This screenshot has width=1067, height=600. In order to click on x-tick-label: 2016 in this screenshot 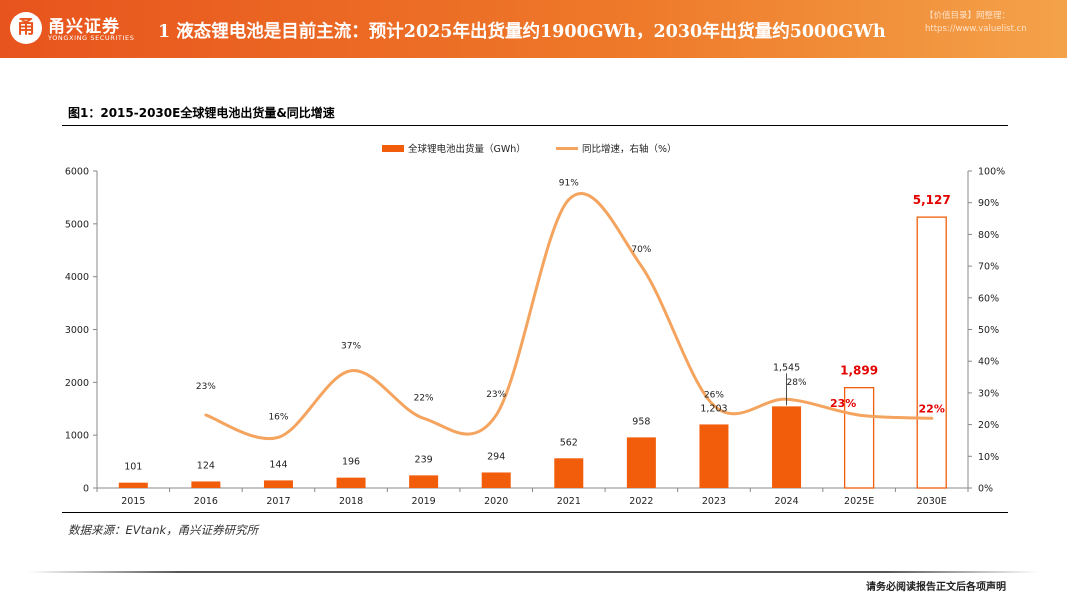, I will do `click(206, 501)`.